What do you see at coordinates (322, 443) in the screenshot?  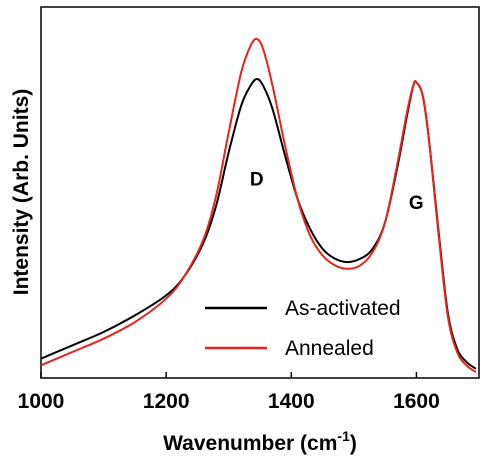 I see `x-axis-unit-base: cm` at bounding box center [322, 443].